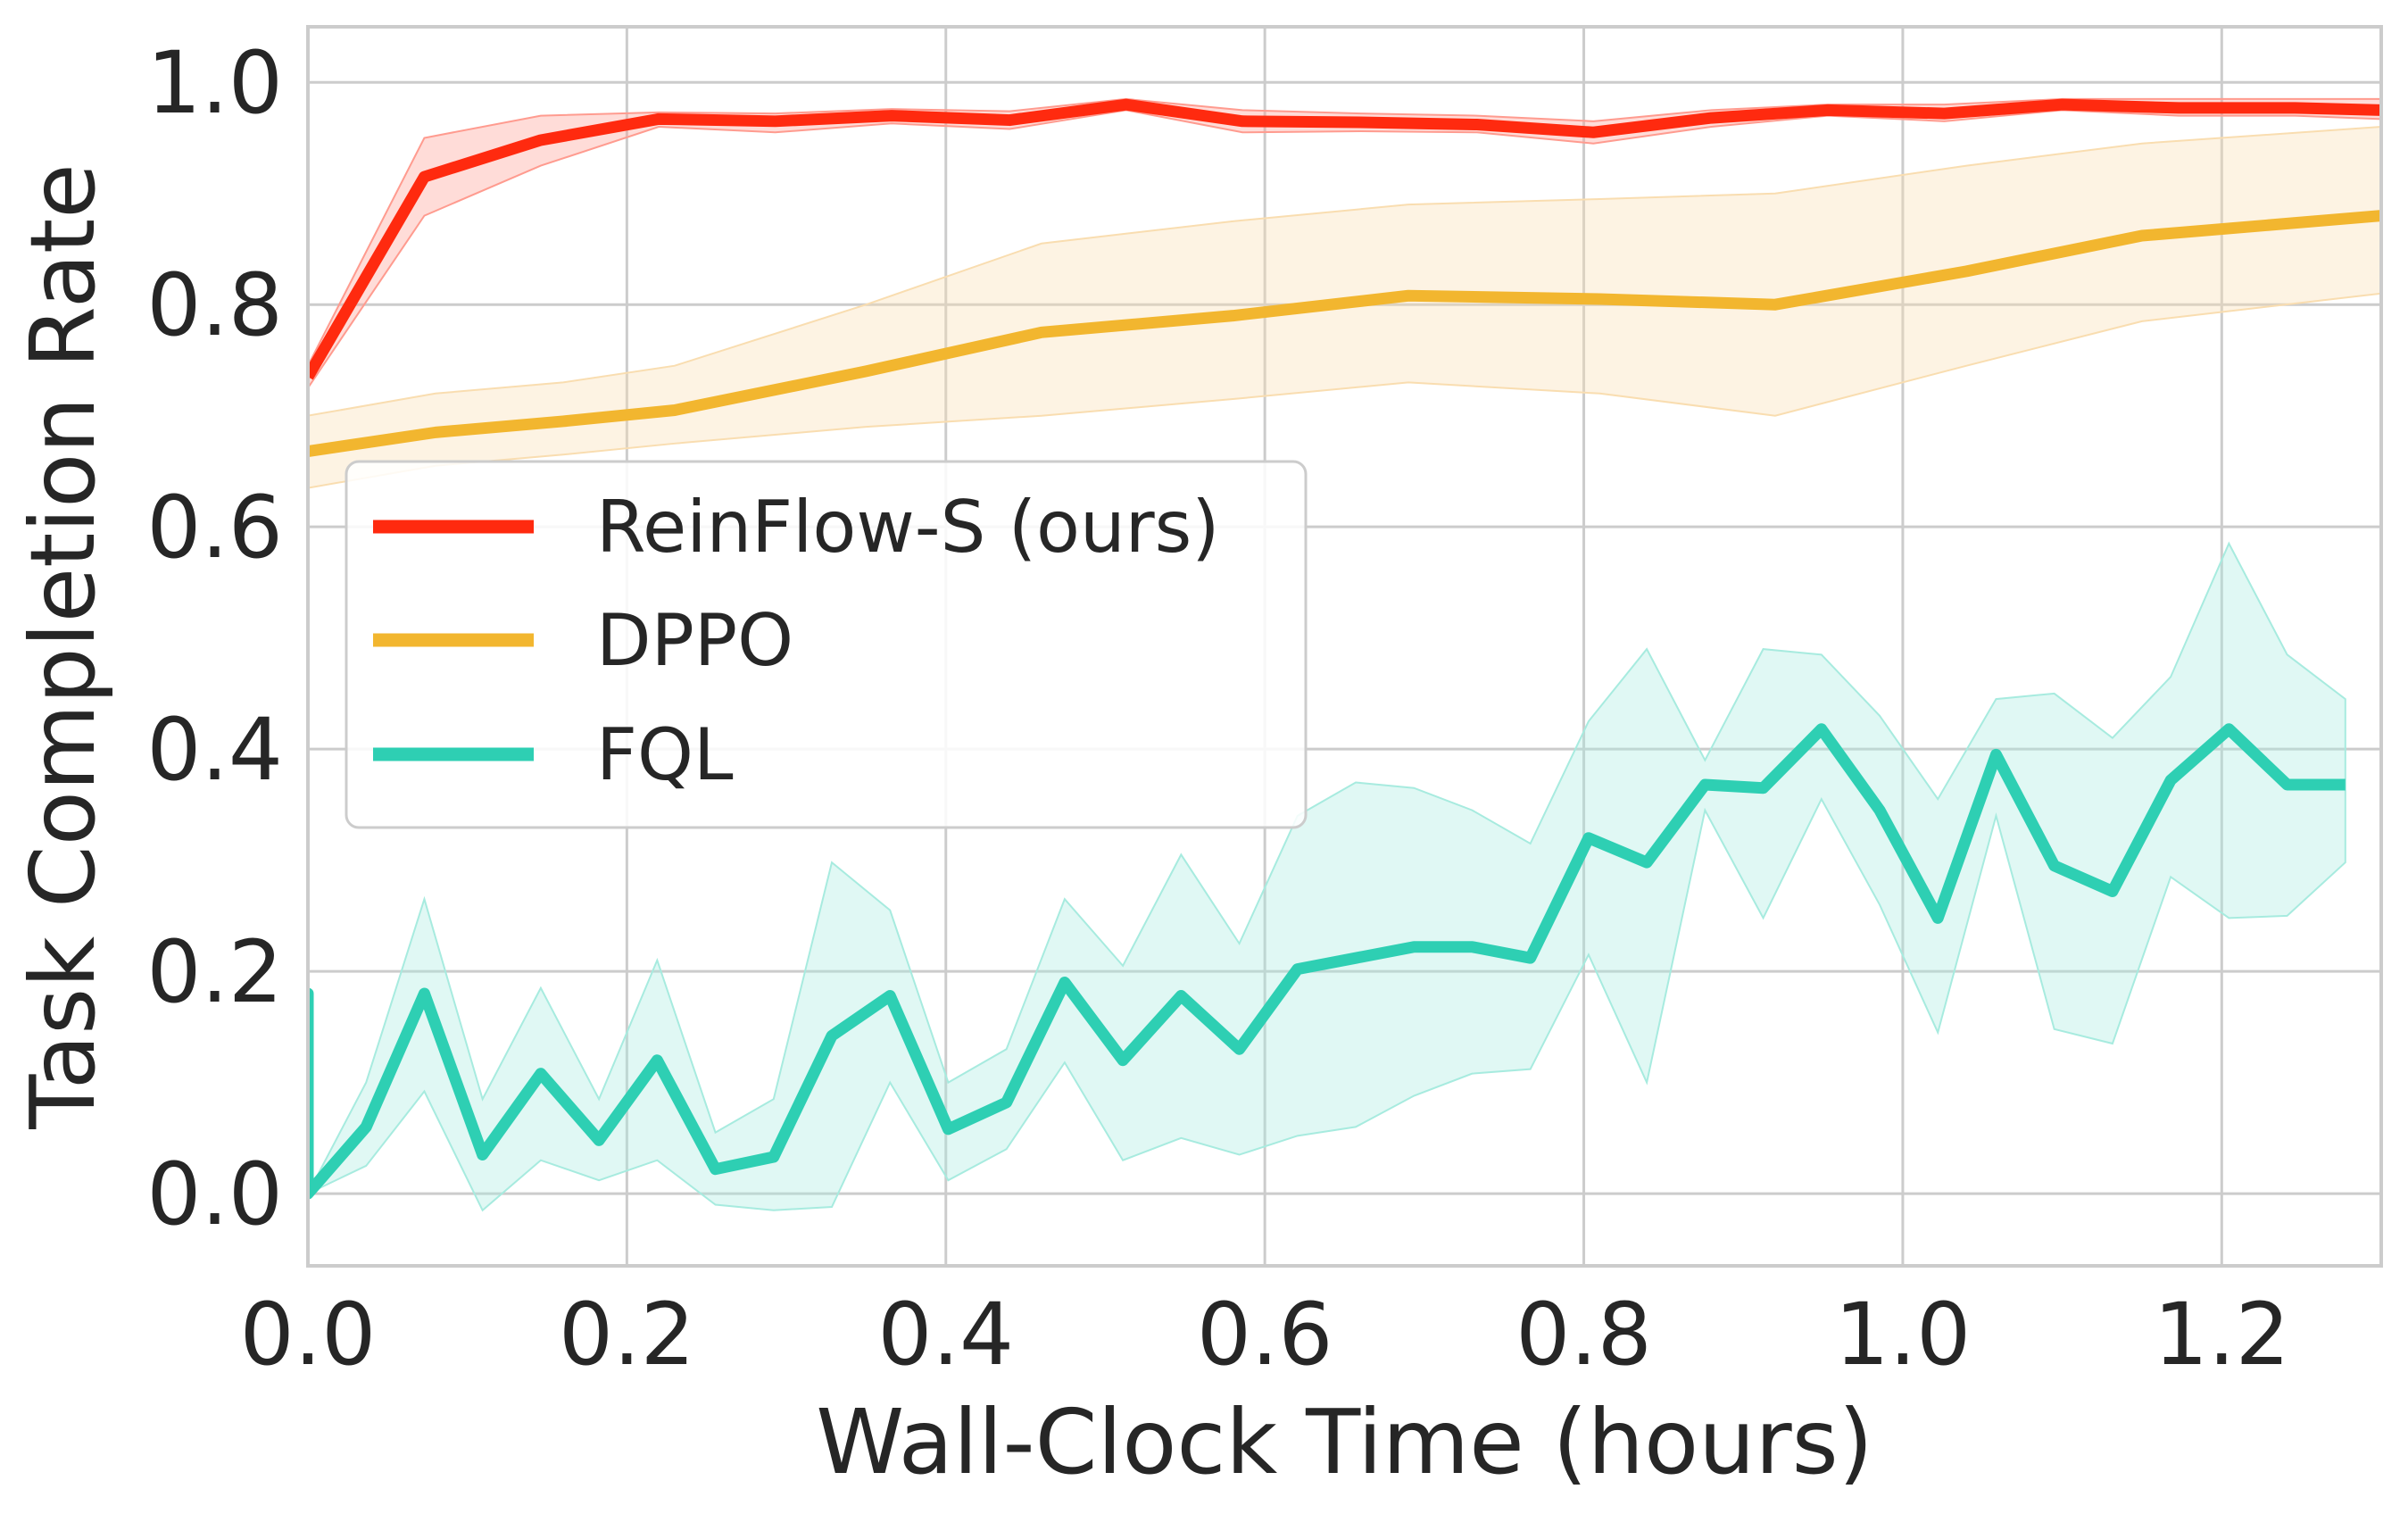  I want to click on x-tick-labels: 0.0 0.2 0.4 0.6 0.8 1.0 1.2, so click(1265, 1335).